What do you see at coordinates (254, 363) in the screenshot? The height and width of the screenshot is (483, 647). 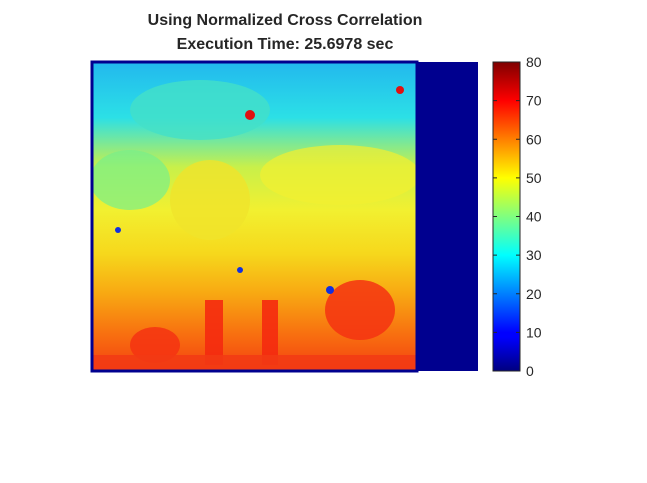 I see `region-bottom-band` at bounding box center [254, 363].